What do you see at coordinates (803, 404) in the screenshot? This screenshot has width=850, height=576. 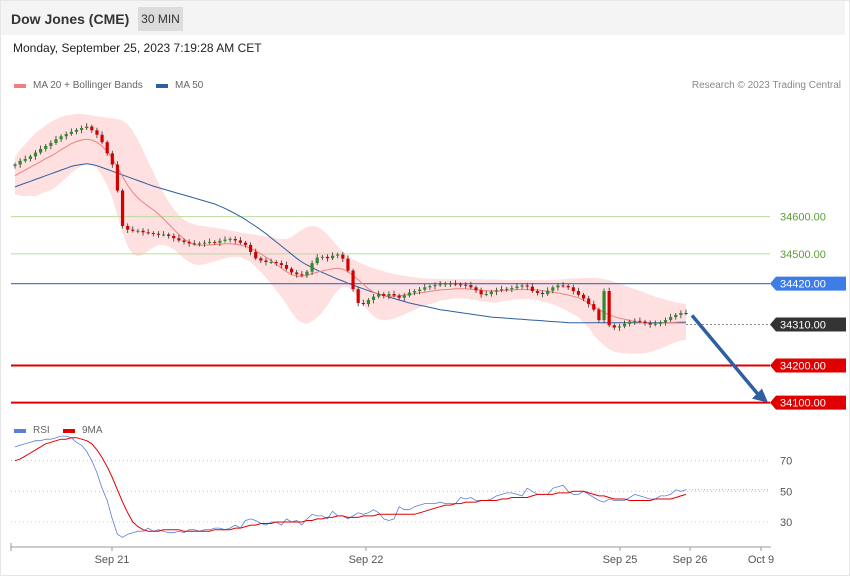 I see `level-label: 34100.00` at bounding box center [803, 404].